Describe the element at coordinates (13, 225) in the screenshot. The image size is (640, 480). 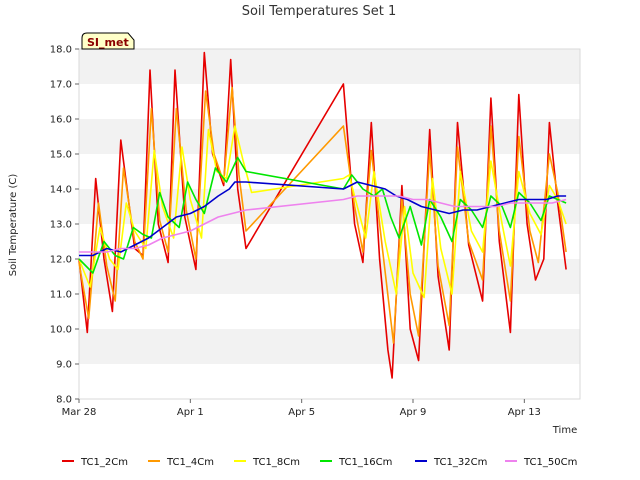
I see `y-axis-label: Soil Temperature (C)` at that location.